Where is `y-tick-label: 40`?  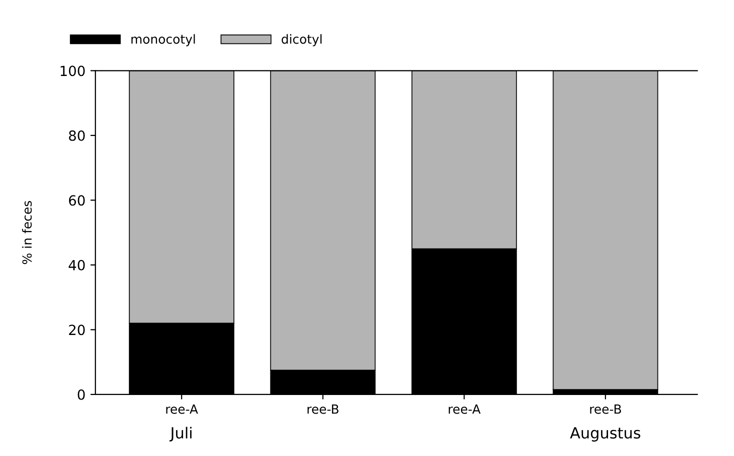 y-tick-label: 40 is located at coordinates (76, 265).